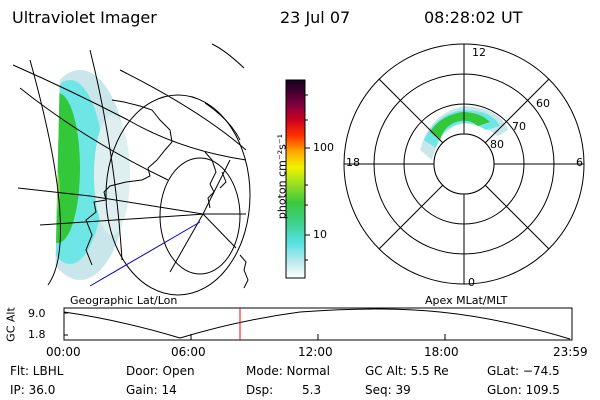 This screenshot has width=600, height=400. What do you see at coordinates (160, 371) in the screenshot?
I see `door-info: Door: Open` at bounding box center [160, 371].